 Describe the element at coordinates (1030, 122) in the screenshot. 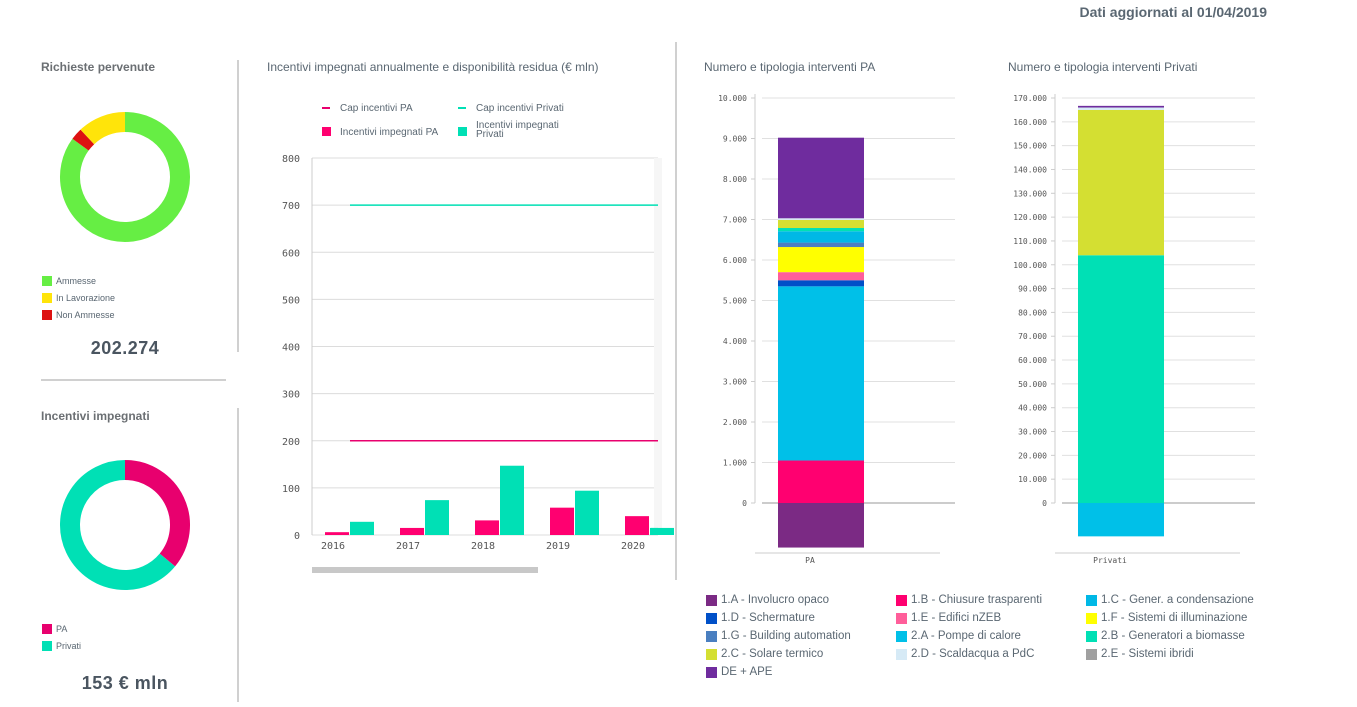

I see `y-tick-label: 160.000` at that location.